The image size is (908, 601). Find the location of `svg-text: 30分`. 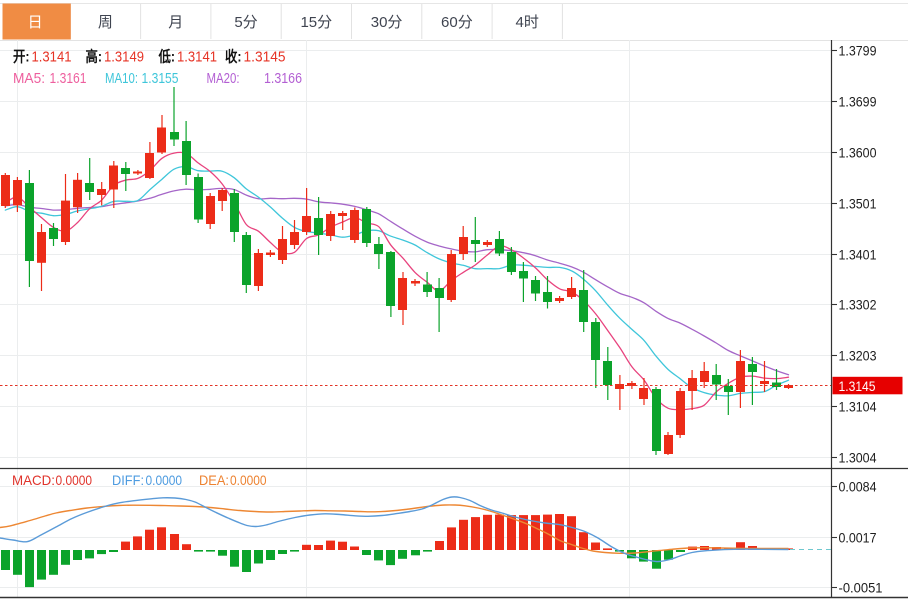

svg-text: 30分 is located at coordinates (387, 22).